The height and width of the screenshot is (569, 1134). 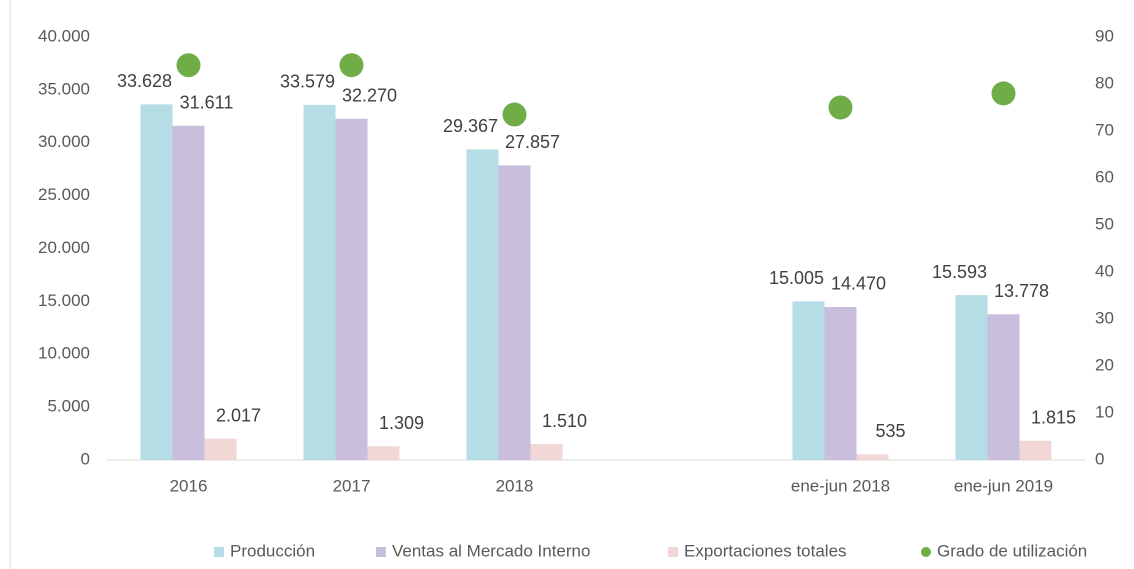 What do you see at coordinates (1104, 411) in the screenshot?
I see `y2-tick-label: 10` at bounding box center [1104, 411].